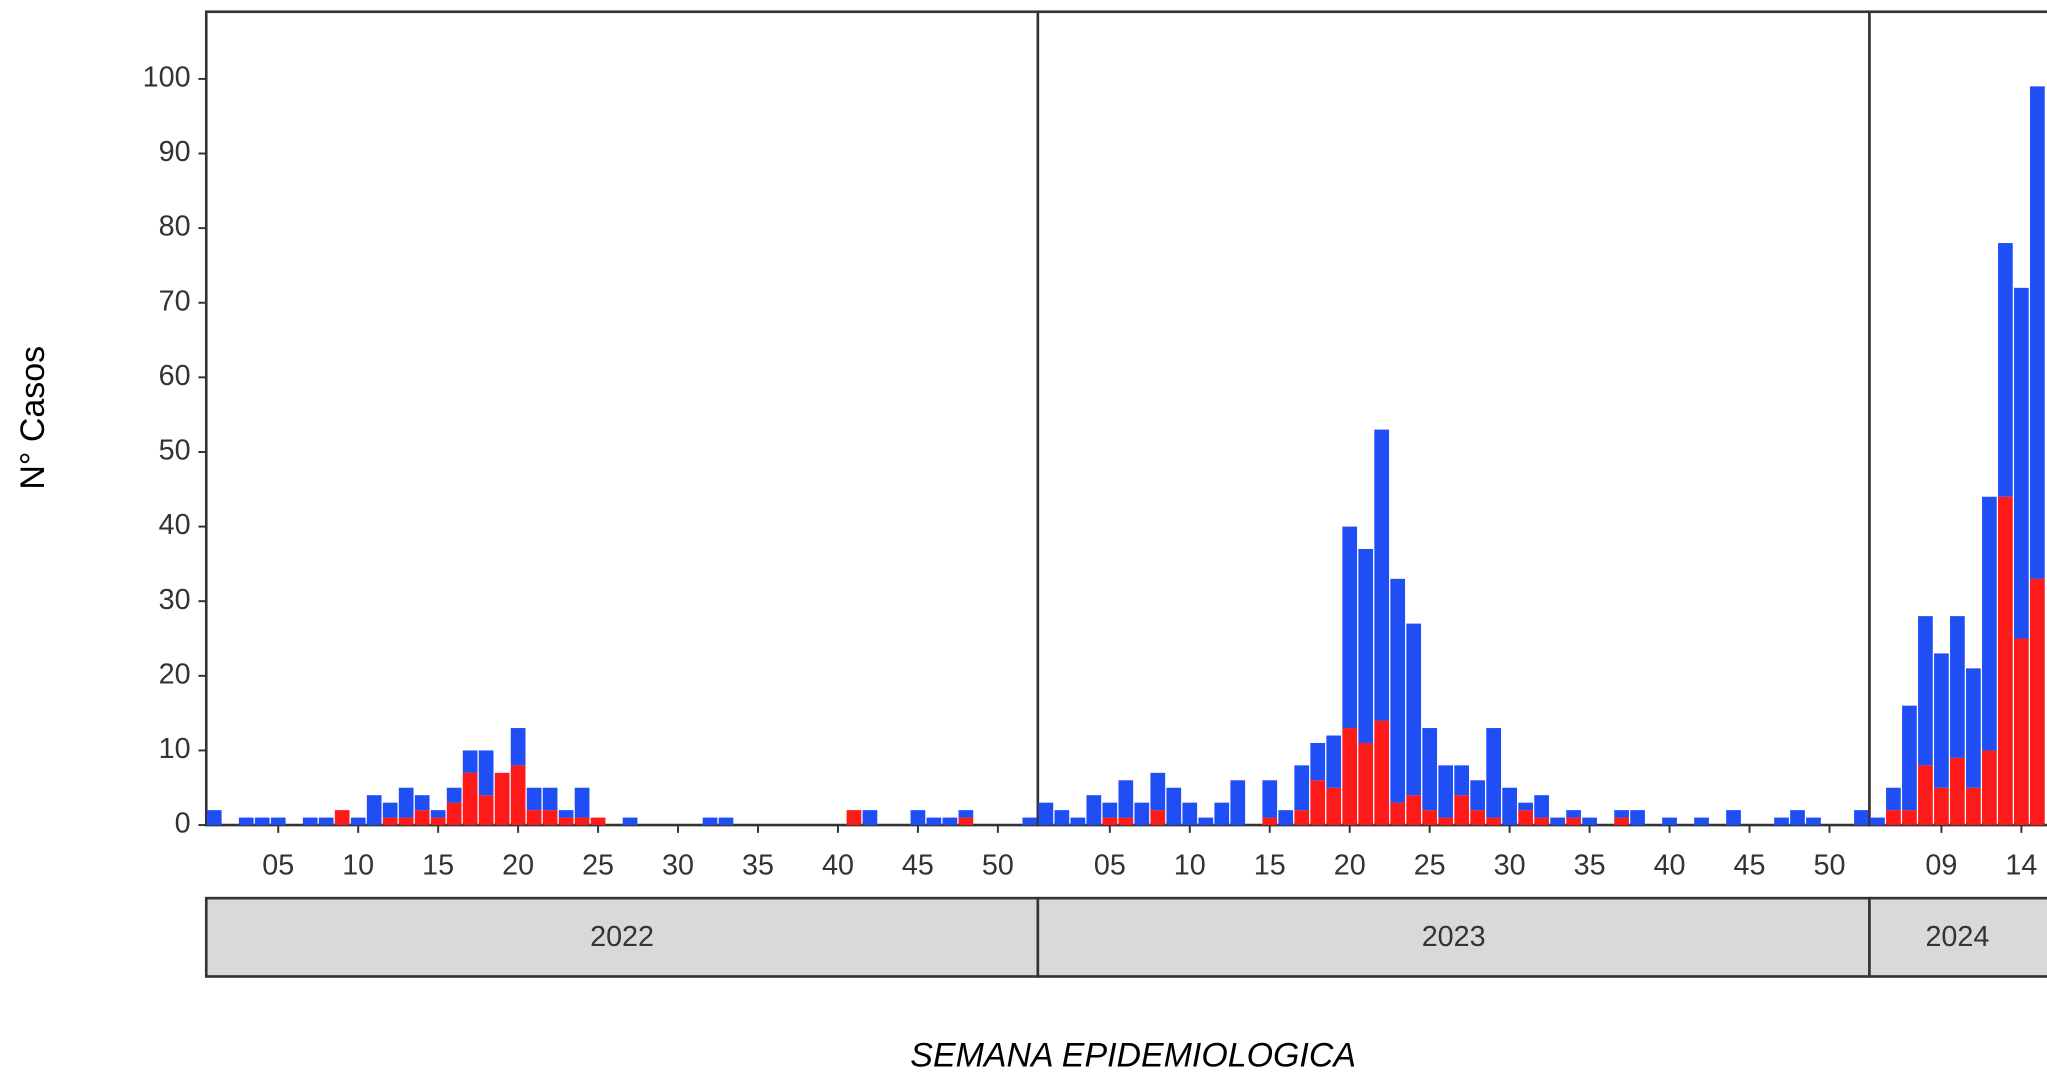  I want to click on x-tick-label: 10, so click(358, 865).